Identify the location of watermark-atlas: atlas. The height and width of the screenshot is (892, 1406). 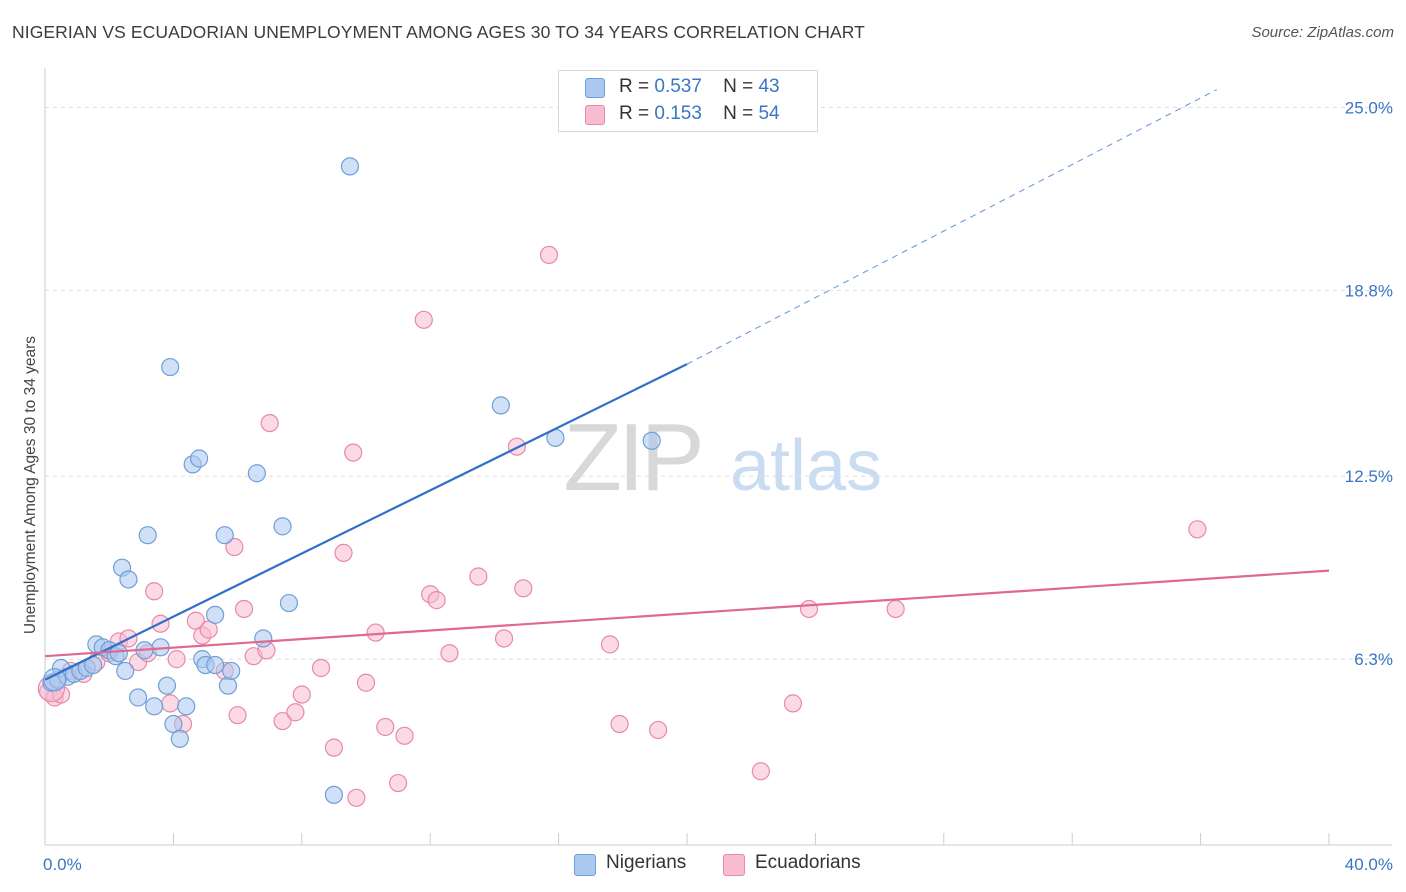
(806, 466).